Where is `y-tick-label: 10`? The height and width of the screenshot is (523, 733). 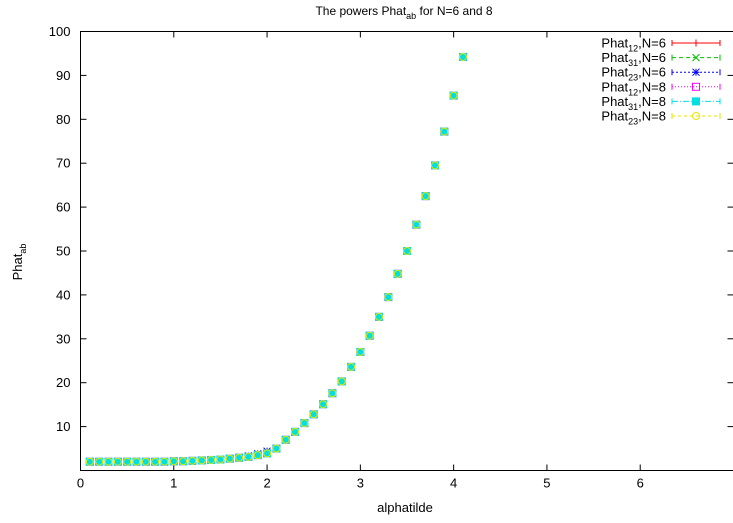
y-tick-label: 10 is located at coordinates (63, 426).